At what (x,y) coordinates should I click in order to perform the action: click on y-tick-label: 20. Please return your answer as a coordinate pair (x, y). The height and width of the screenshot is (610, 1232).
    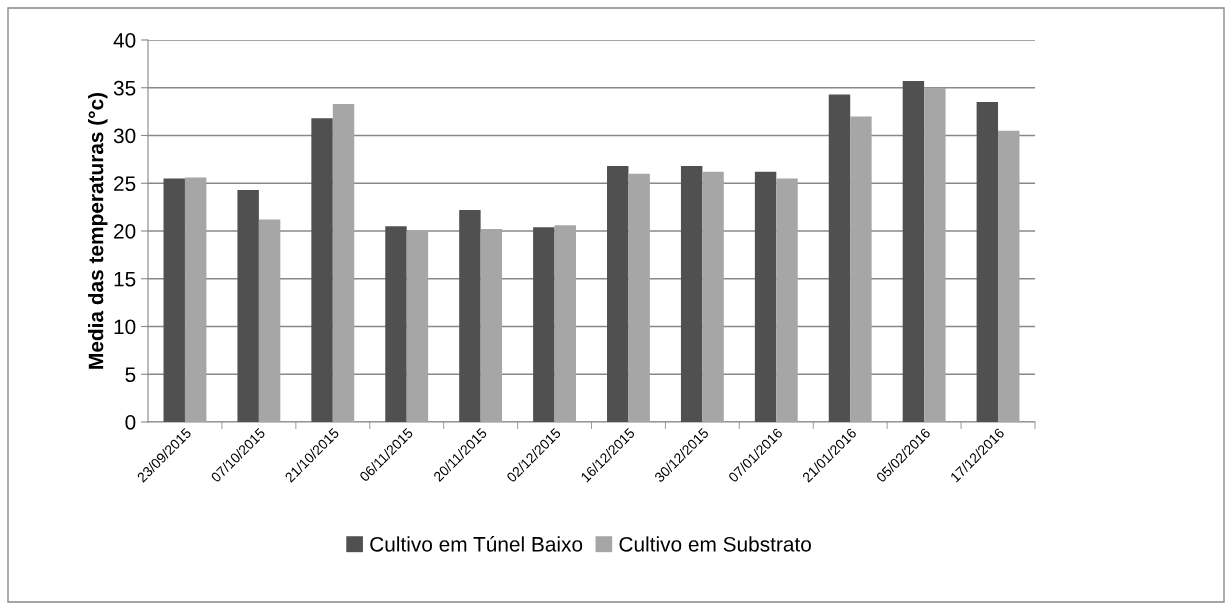
    Looking at the image, I should click on (125, 231).